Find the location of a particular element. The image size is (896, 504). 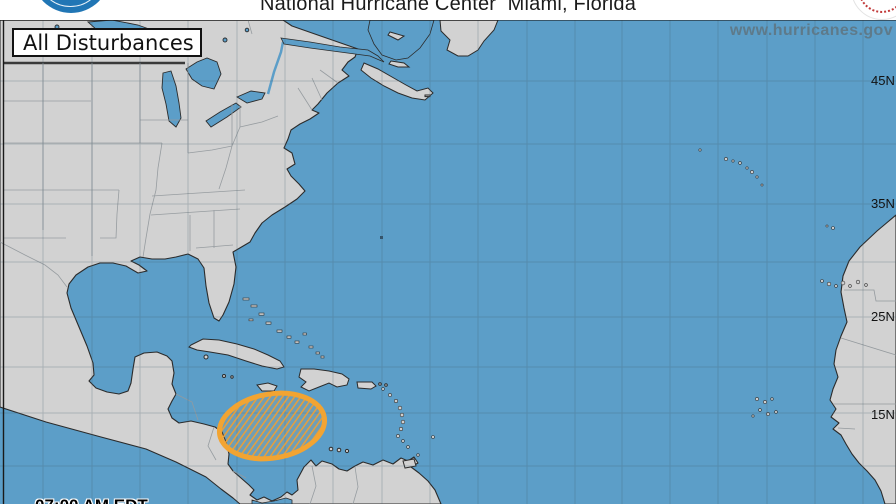

caribbean-islands is located at coordinates (302, 403).